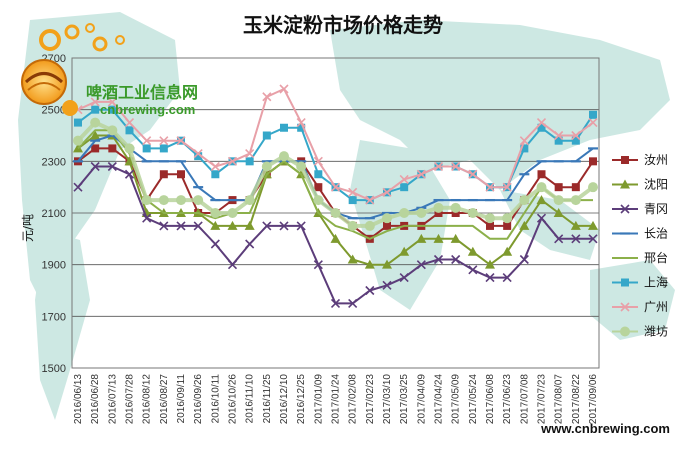 The image size is (687, 451). I want to click on x-tick-label: 2017/09/06, so click(593, 399).